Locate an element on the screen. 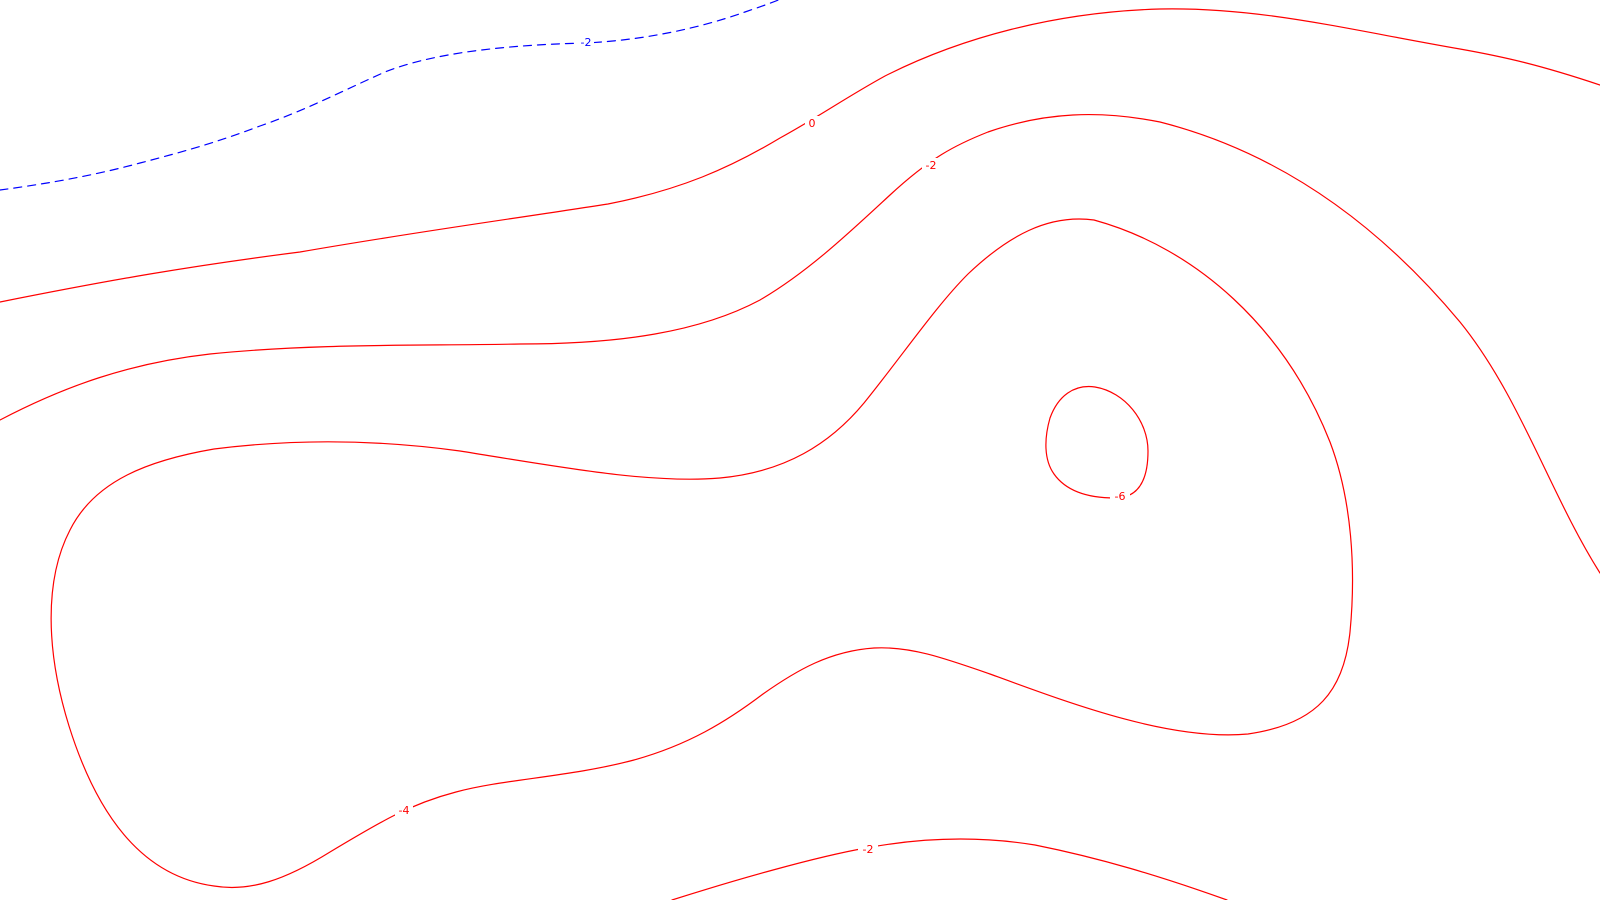 This screenshot has height=900, width=1600. contour-label-center-minus-6: -6 is located at coordinates (1120, 496).